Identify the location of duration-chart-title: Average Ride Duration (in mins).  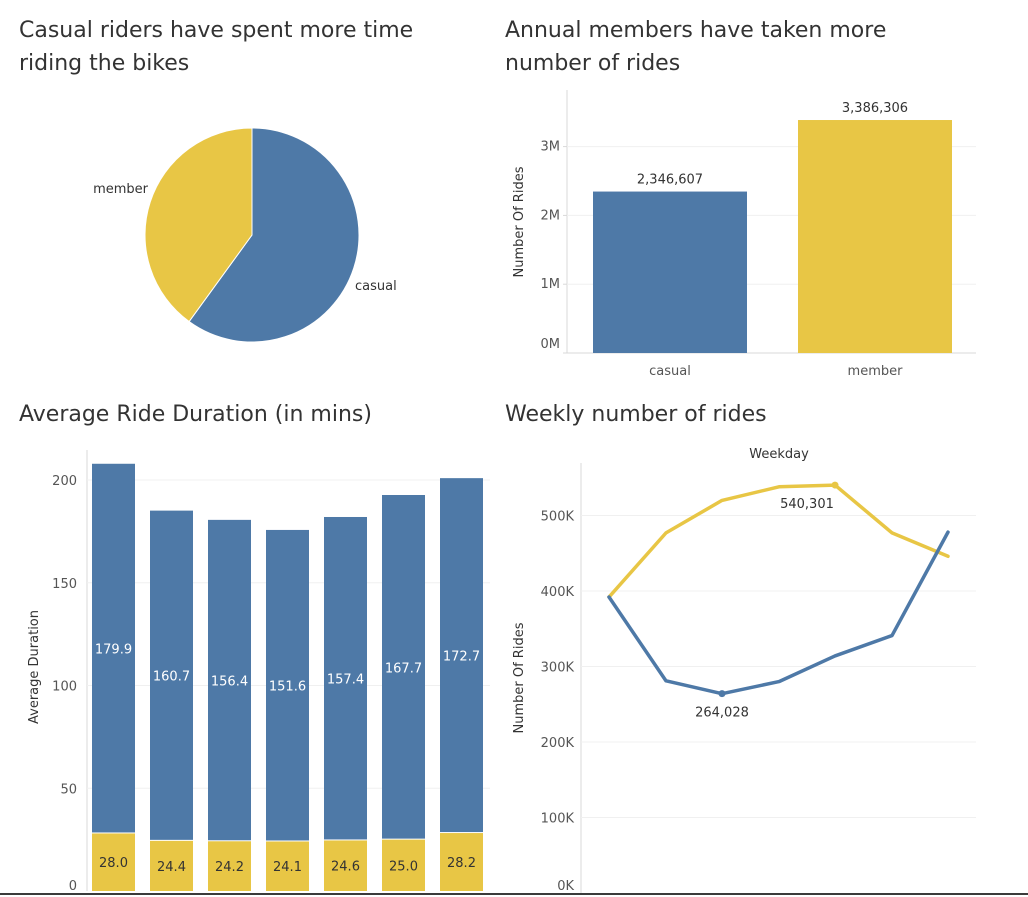
(195, 414).